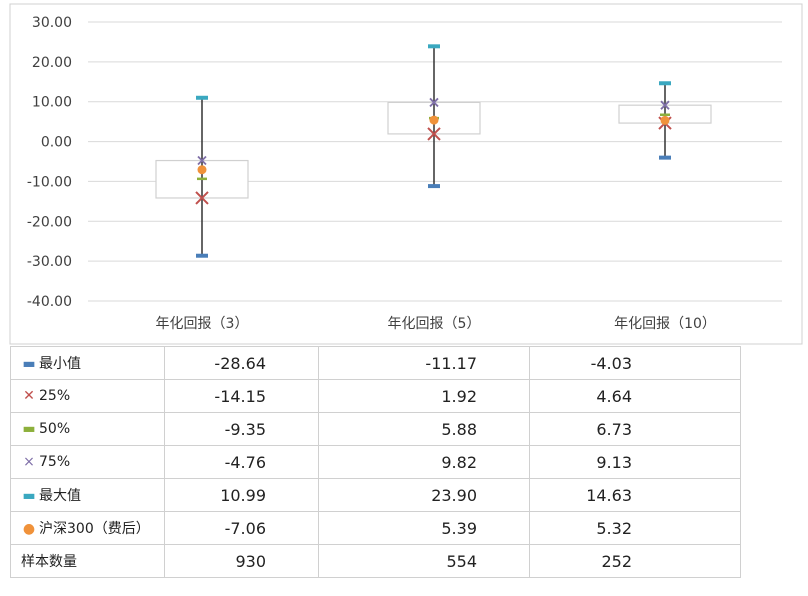  What do you see at coordinates (635, 495) in the screenshot?
I see `cell-value: 14.63` at bounding box center [635, 495].